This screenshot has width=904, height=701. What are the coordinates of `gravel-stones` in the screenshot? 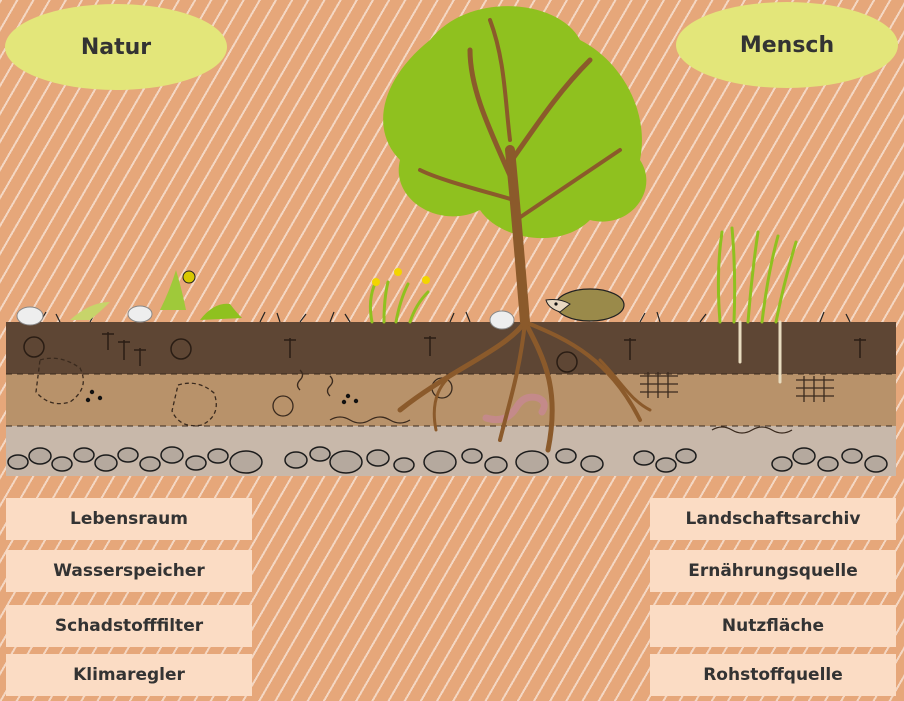 It's located at (447, 460).